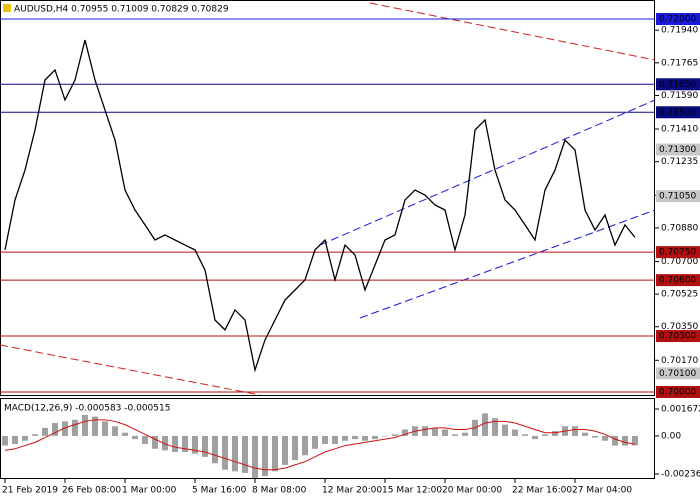  What do you see at coordinates (680, 475) in the screenshot?
I see `y-tick-label: -0.002366` at bounding box center [680, 475].